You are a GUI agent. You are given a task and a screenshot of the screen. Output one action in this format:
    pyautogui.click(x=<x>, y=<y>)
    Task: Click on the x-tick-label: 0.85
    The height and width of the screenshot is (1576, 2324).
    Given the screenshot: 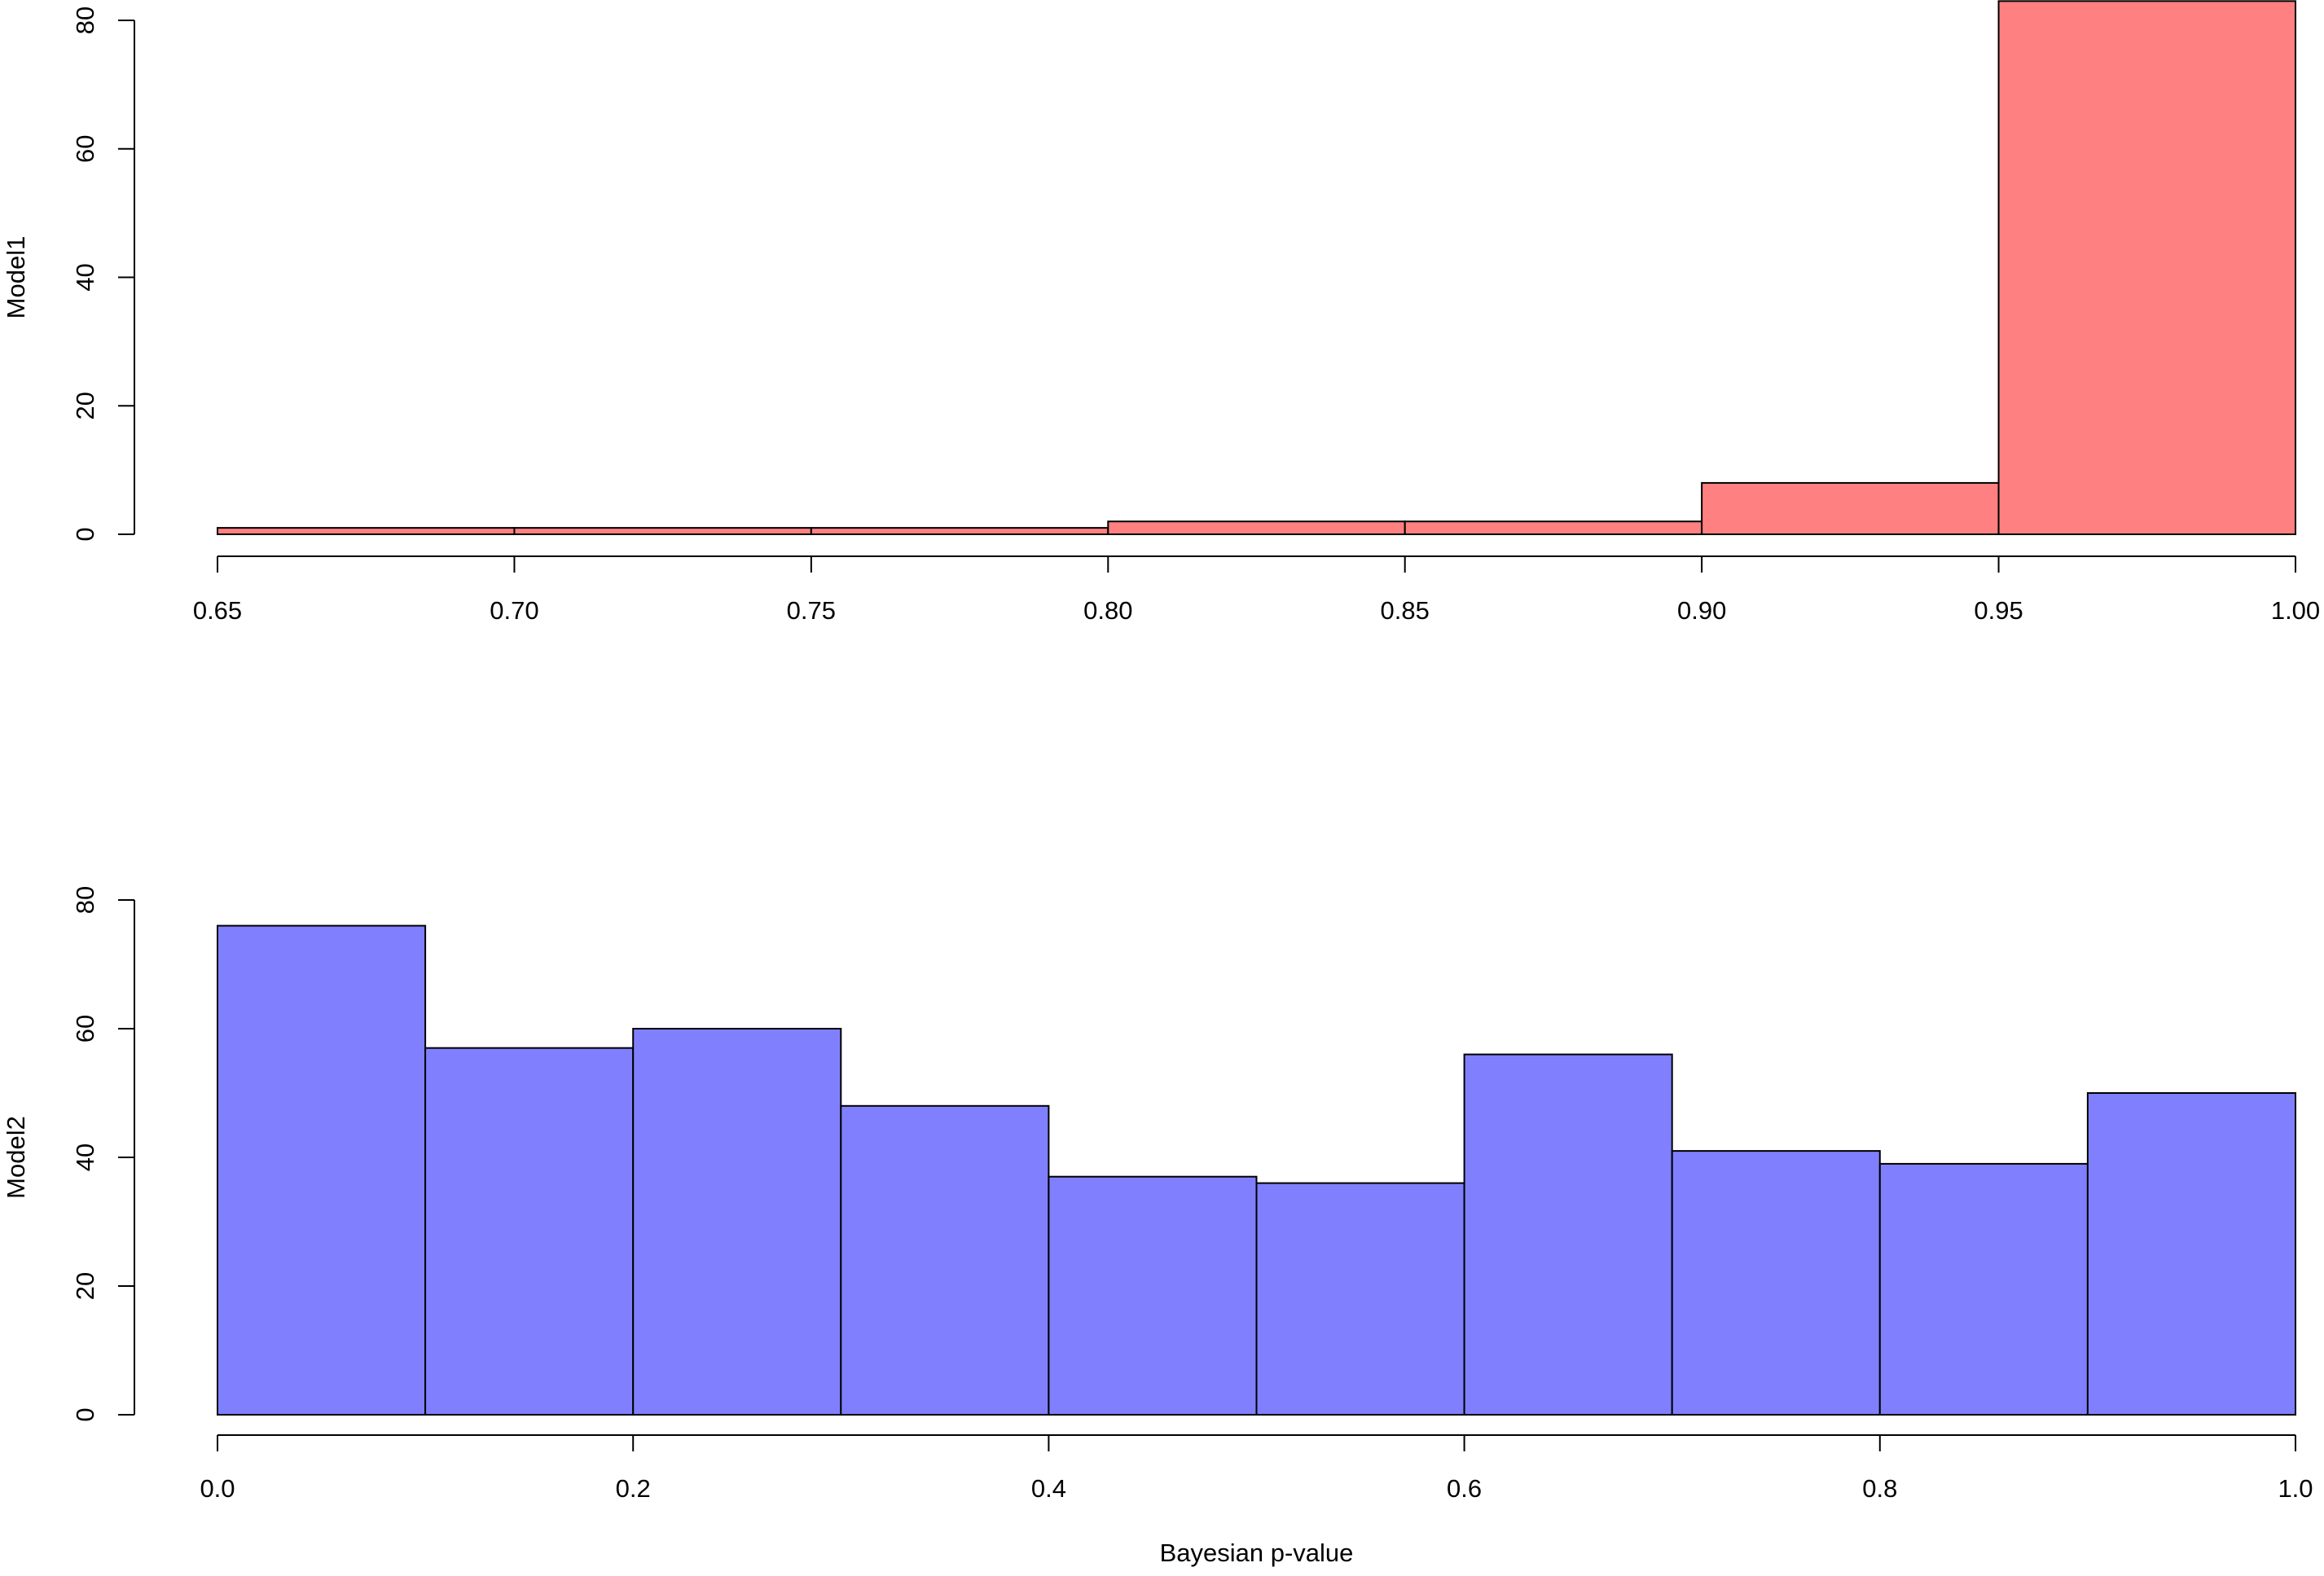 What is the action you would take?
    pyautogui.click(x=1405, y=610)
    